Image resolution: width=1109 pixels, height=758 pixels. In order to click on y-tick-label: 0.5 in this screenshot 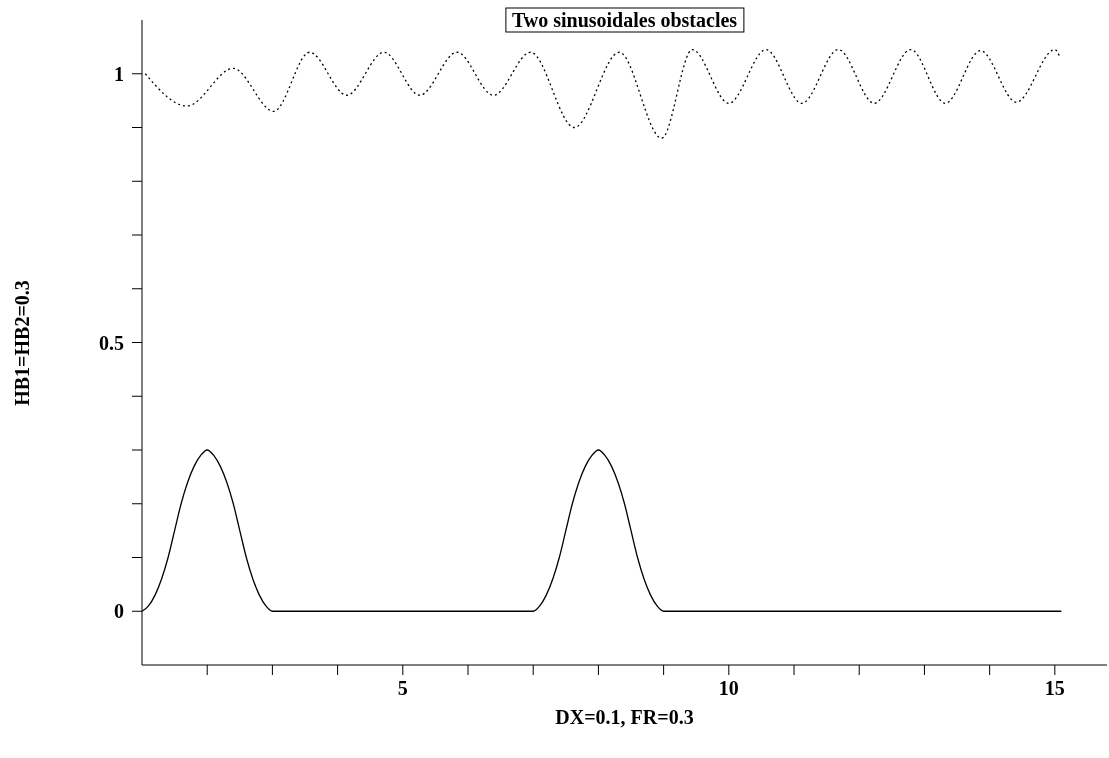, I will do `click(111, 342)`.